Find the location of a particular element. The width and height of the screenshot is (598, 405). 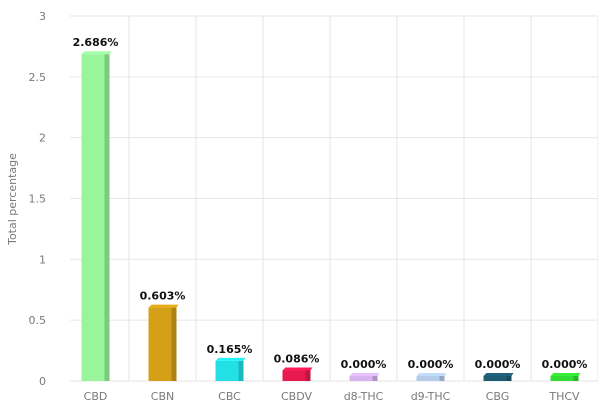

data-label-cbd: 2.686% is located at coordinates (96, 42).